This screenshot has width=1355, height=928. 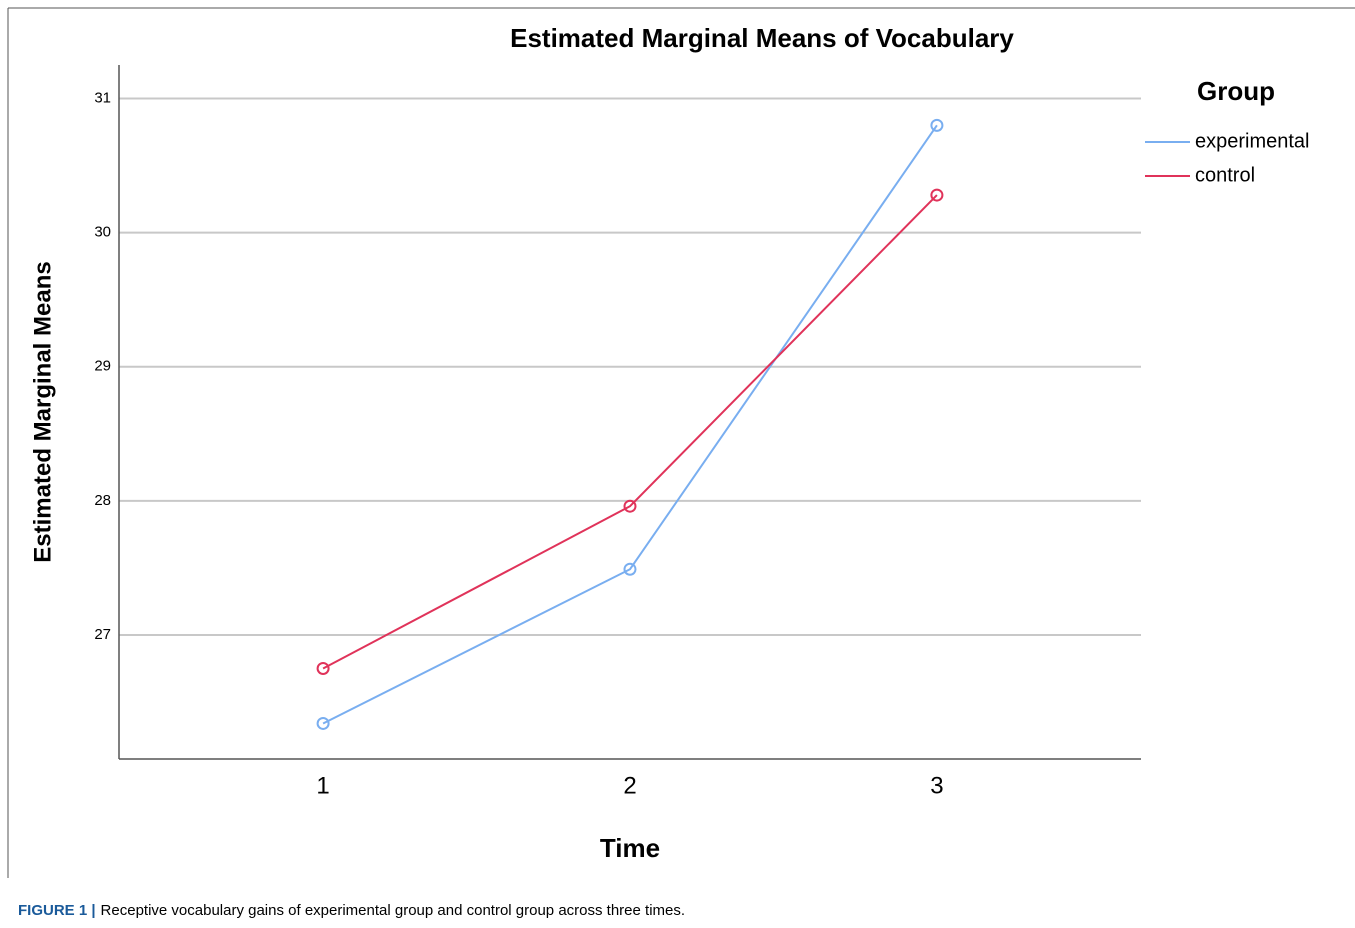 I want to click on x-tick-label: 2, so click(x=629, y=785).